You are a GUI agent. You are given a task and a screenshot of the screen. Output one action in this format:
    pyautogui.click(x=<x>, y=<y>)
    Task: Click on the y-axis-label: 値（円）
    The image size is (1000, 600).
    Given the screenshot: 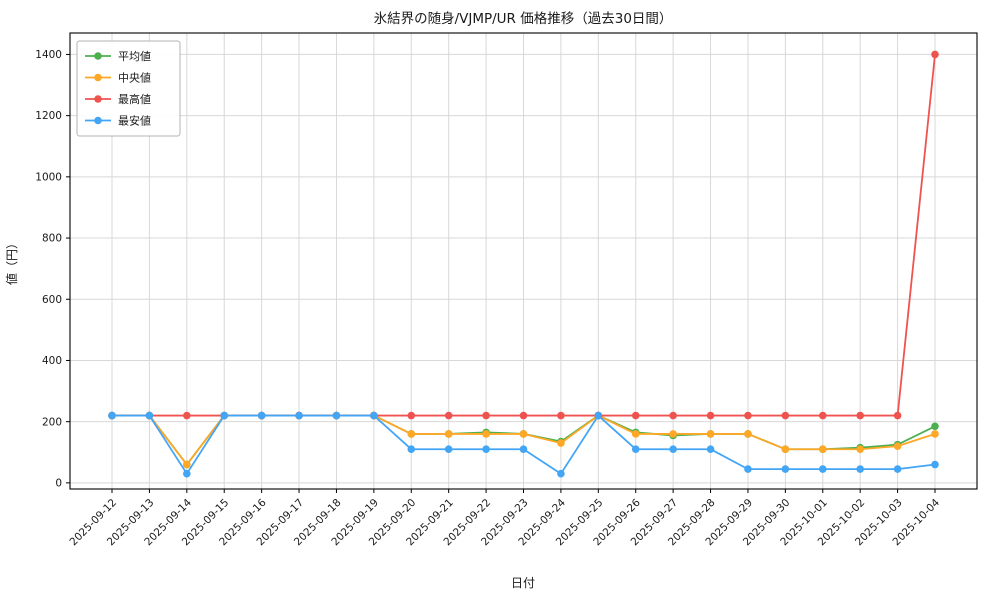 What is the action you would take?
    pyautogui.click(x=11, y=261)
    